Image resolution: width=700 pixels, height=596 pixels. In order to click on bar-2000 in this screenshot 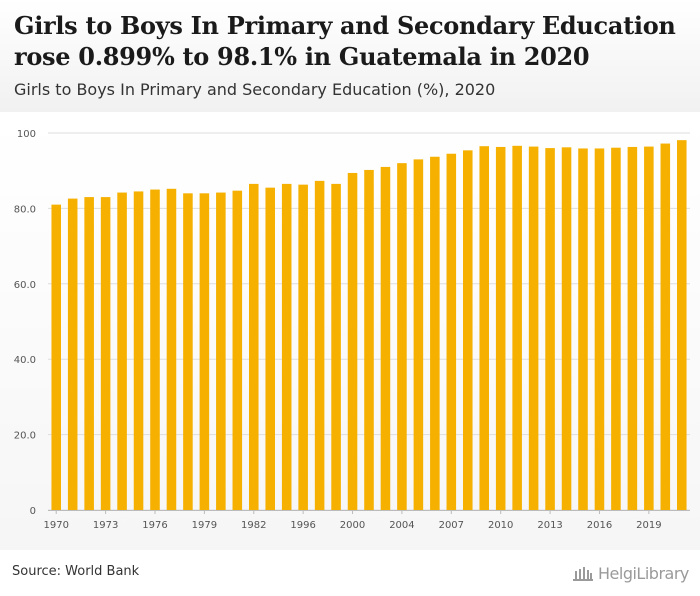, I will do `click(369, 340)`.